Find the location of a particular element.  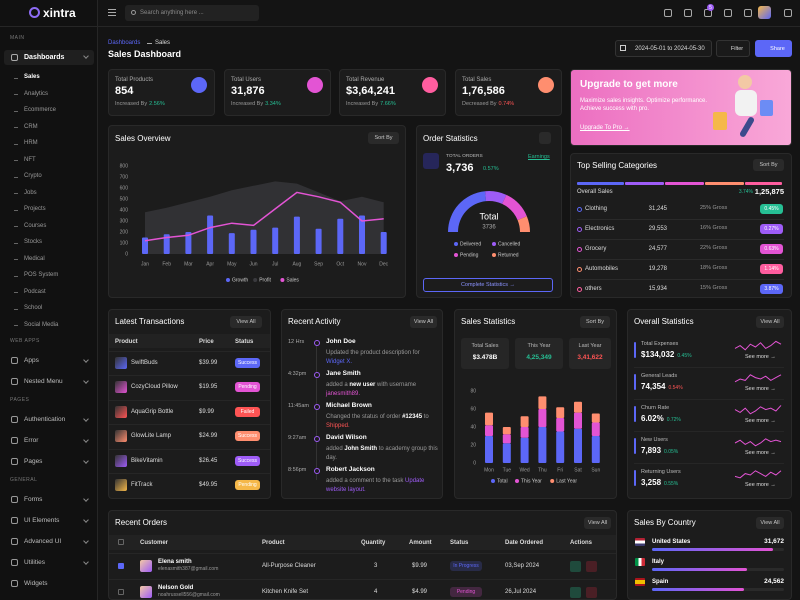

submenu-item: Podcast is located at coordinates (35, 291).